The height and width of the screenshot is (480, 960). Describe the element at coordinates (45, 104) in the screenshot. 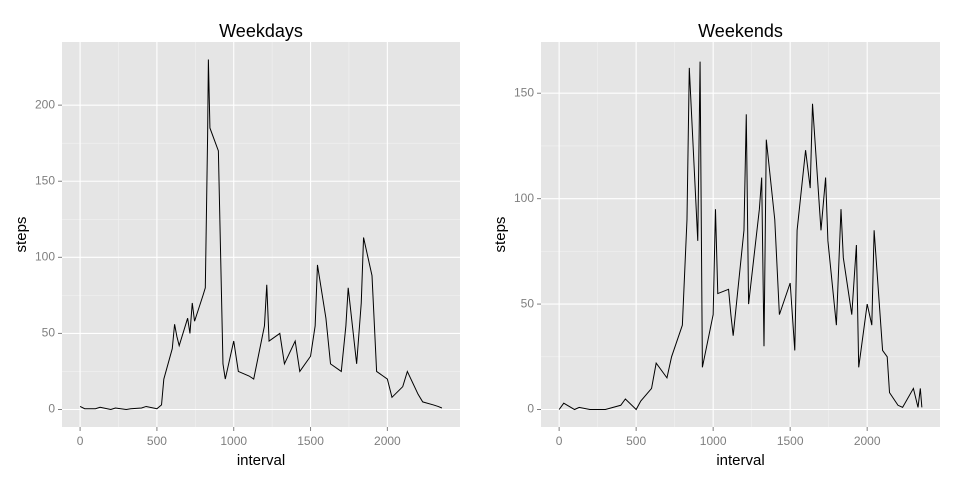

I see `y-tick-label: 200` at that location.